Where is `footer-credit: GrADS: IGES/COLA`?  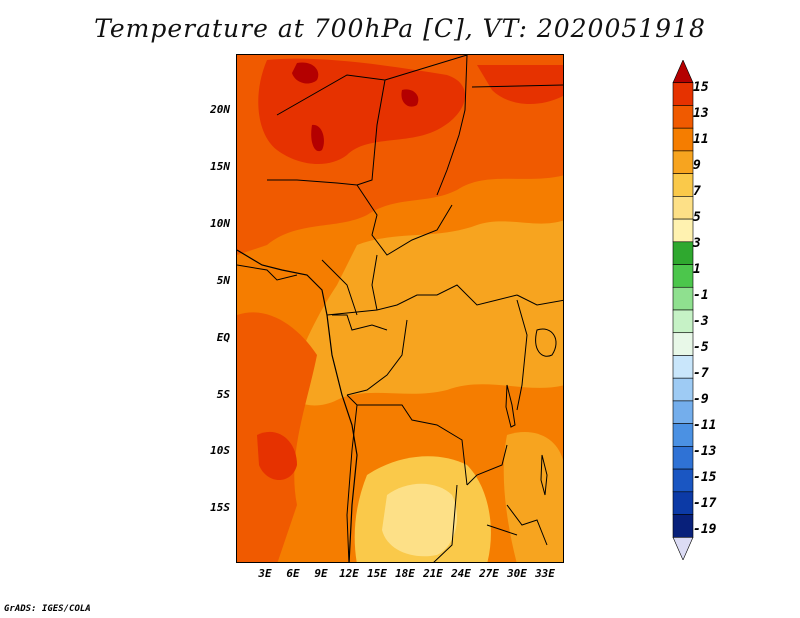
footer-credit: GrADS: IGES/COLA is located at coordinates (47, 609).